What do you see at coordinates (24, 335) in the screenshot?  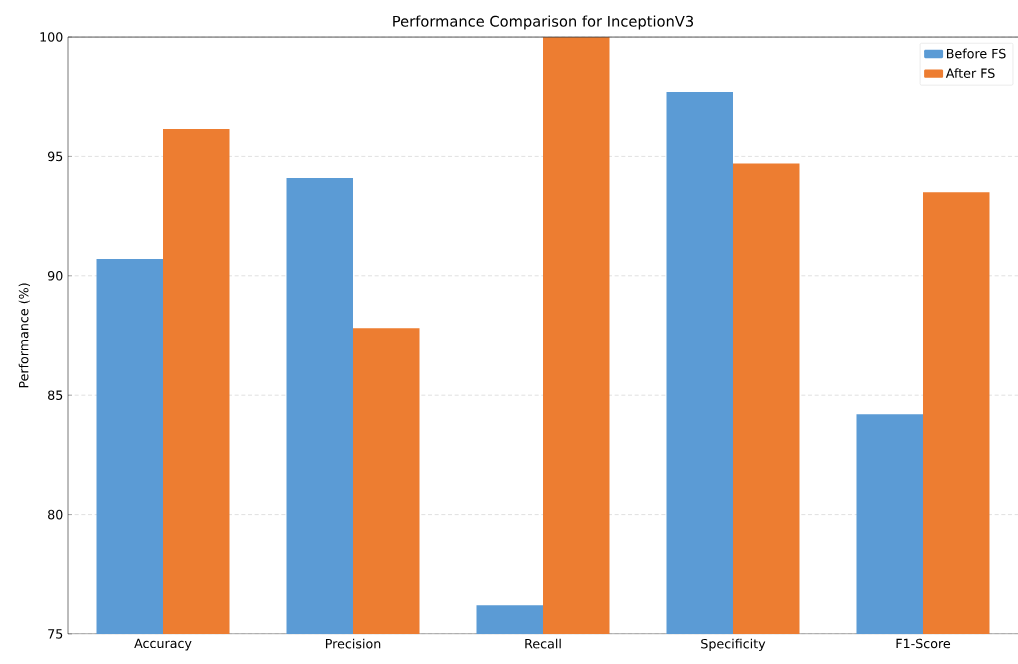 I see `y-axis-title: Performance (%)` at bounding box center [24, 335].